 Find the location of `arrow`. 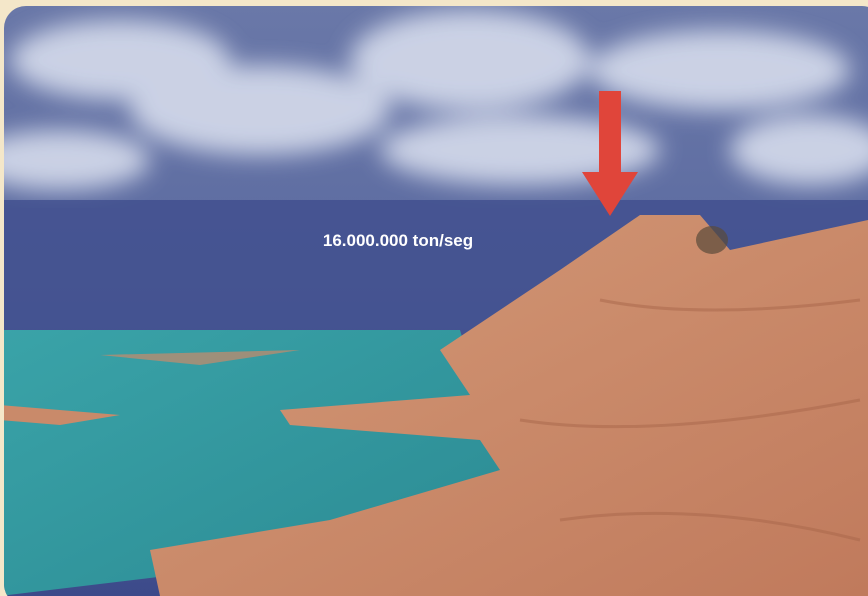

arrow is located at coordinates (610, 153).